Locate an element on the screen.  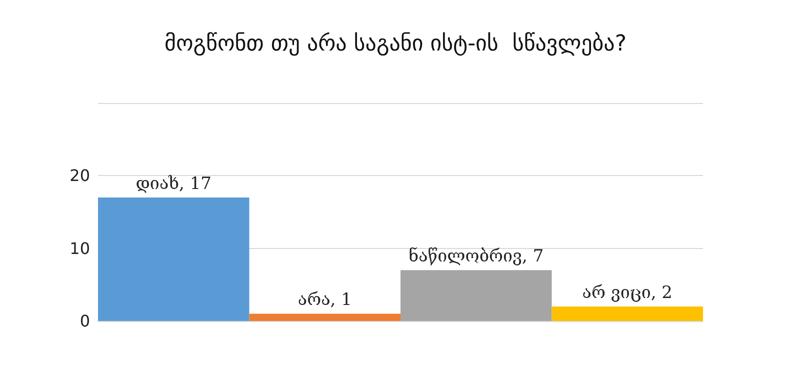
y-tick-label: 20 is located at coordinates (80, 176).